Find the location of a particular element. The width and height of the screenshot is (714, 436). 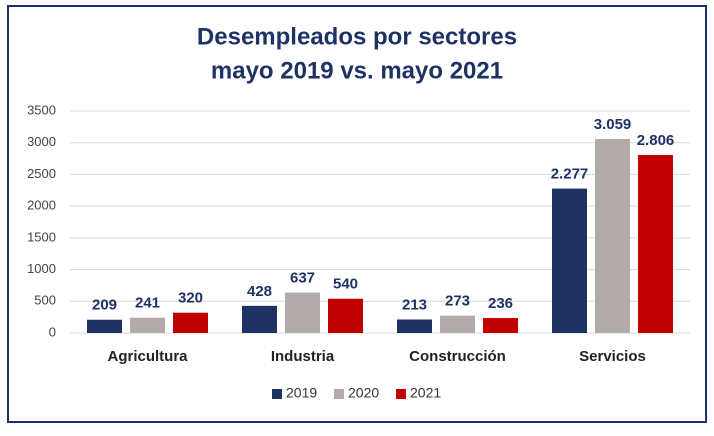

value-label: 320 is located at coordinates (190, 298).